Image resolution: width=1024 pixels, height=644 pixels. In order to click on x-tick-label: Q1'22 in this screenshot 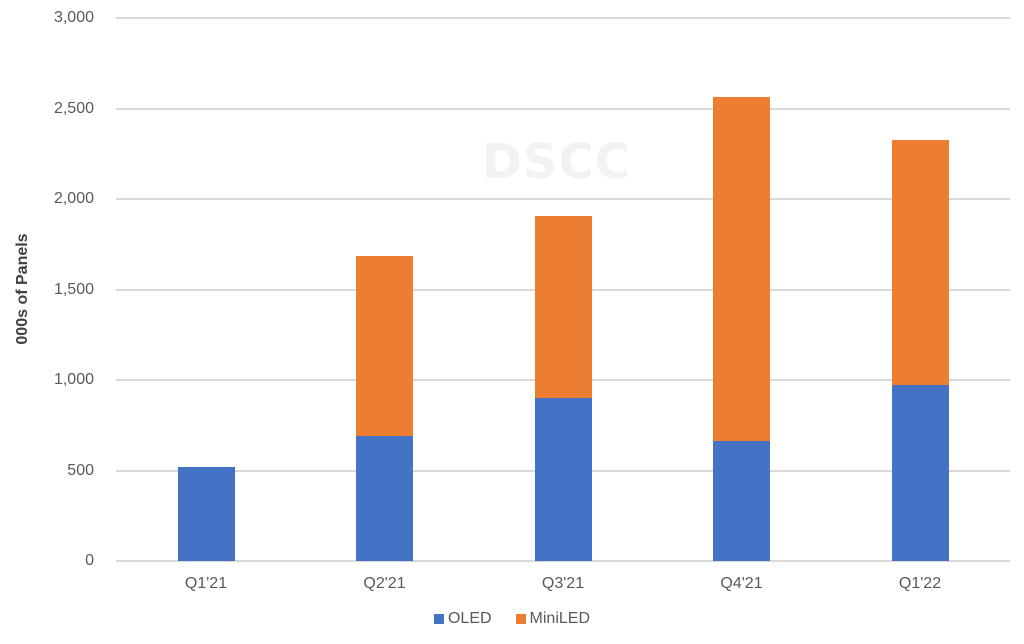, I will do `click(920, 583)`.